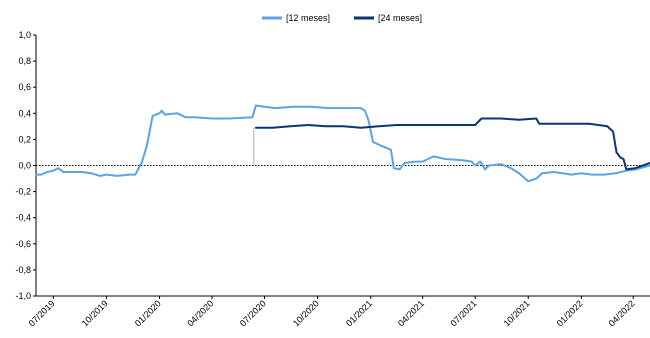  I want to click on y-tick-label: -0,2, so click(23, 192).